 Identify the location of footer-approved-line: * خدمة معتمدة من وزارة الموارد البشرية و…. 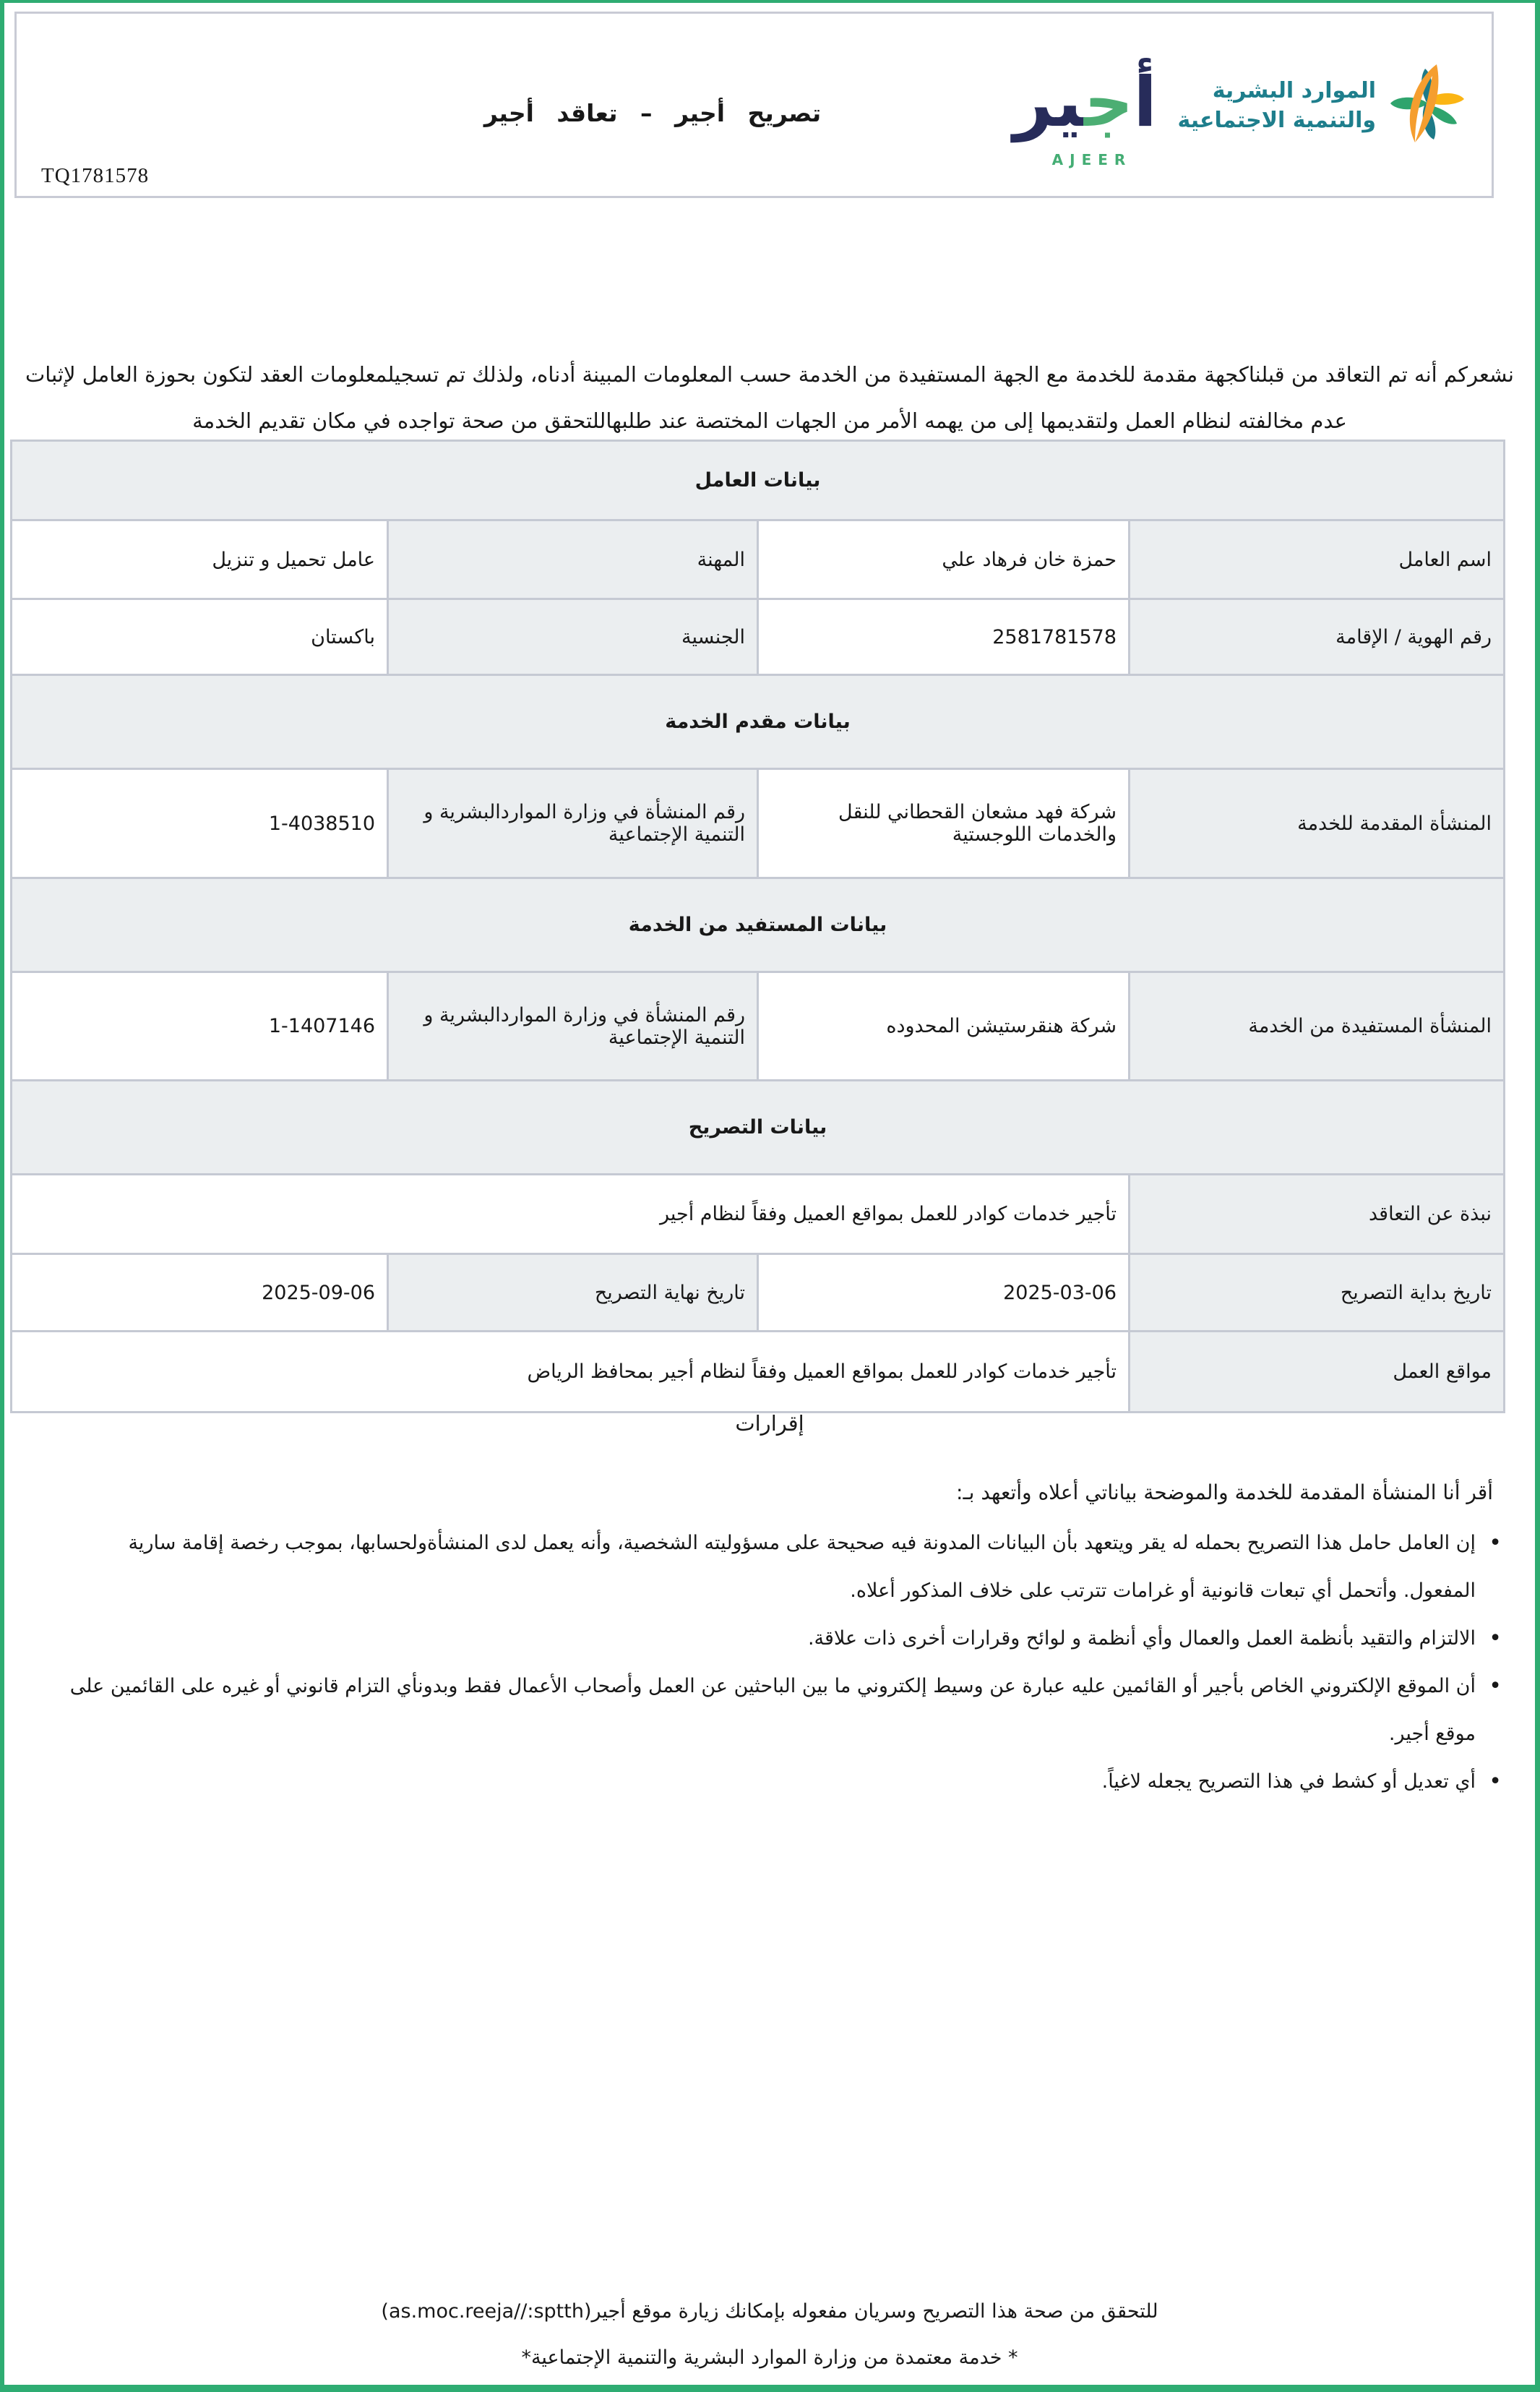
(769, 2357).